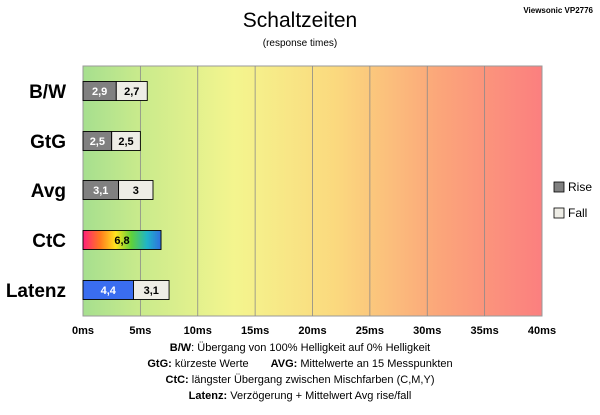 The height and width of the screenshot is (415, 600). Describe the element at coordinates (319, 396) in the screenshot. I see `footnote-latenz-text: Verzögerung + Mittelwert Avg rise/fall` at that location.